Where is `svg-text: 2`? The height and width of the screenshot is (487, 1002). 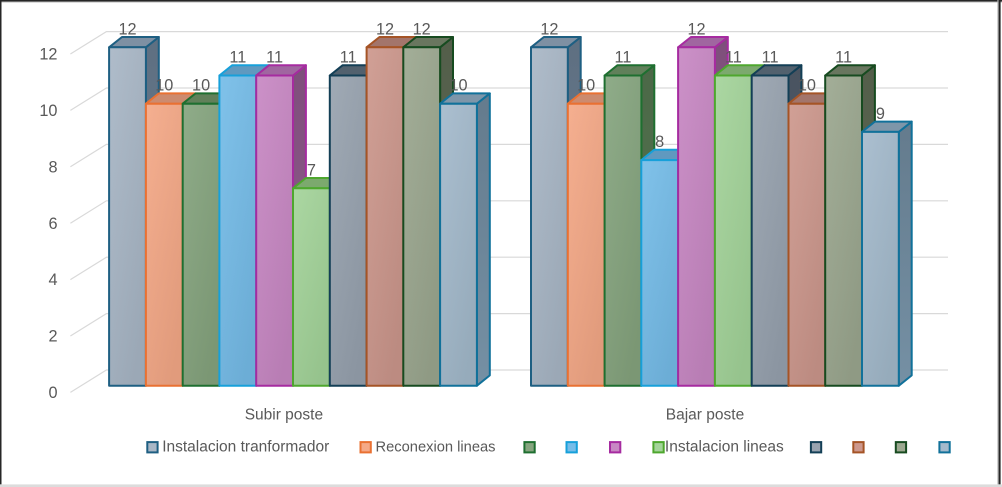
svg-text: 2 is located at coordinates (52, 337).